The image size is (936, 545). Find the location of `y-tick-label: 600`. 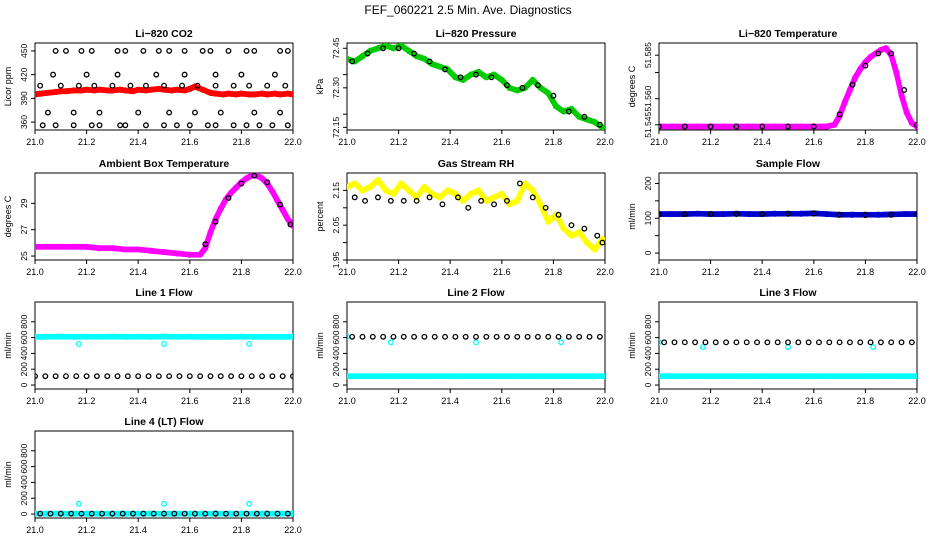

y-tick-label: 600 is located at coordinates (24, 337).